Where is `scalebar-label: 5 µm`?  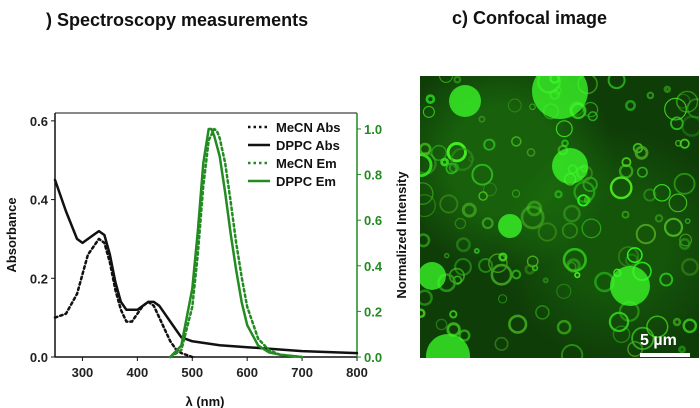
scalebar-label: 5 µm is located at coordinates (658, 340).